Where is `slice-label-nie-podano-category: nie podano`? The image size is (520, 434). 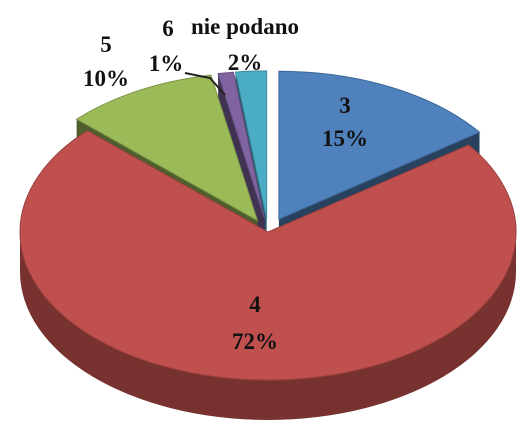 slice-label-nie-podano-category: nie podano is located at coordinates (245, 26).